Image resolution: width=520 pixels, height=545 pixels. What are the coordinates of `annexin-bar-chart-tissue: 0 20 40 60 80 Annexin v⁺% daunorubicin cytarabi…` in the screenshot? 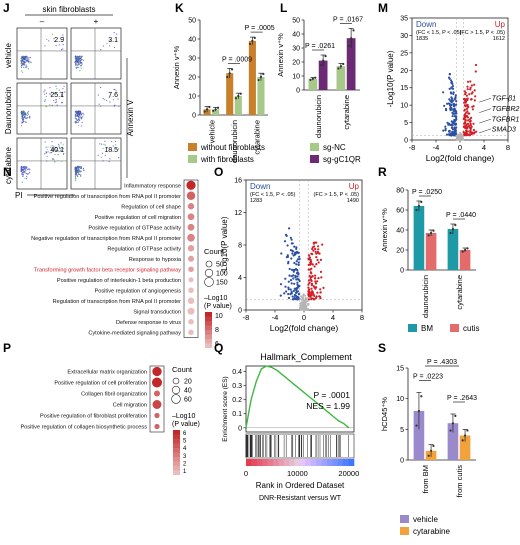 It's located at (429, 261).